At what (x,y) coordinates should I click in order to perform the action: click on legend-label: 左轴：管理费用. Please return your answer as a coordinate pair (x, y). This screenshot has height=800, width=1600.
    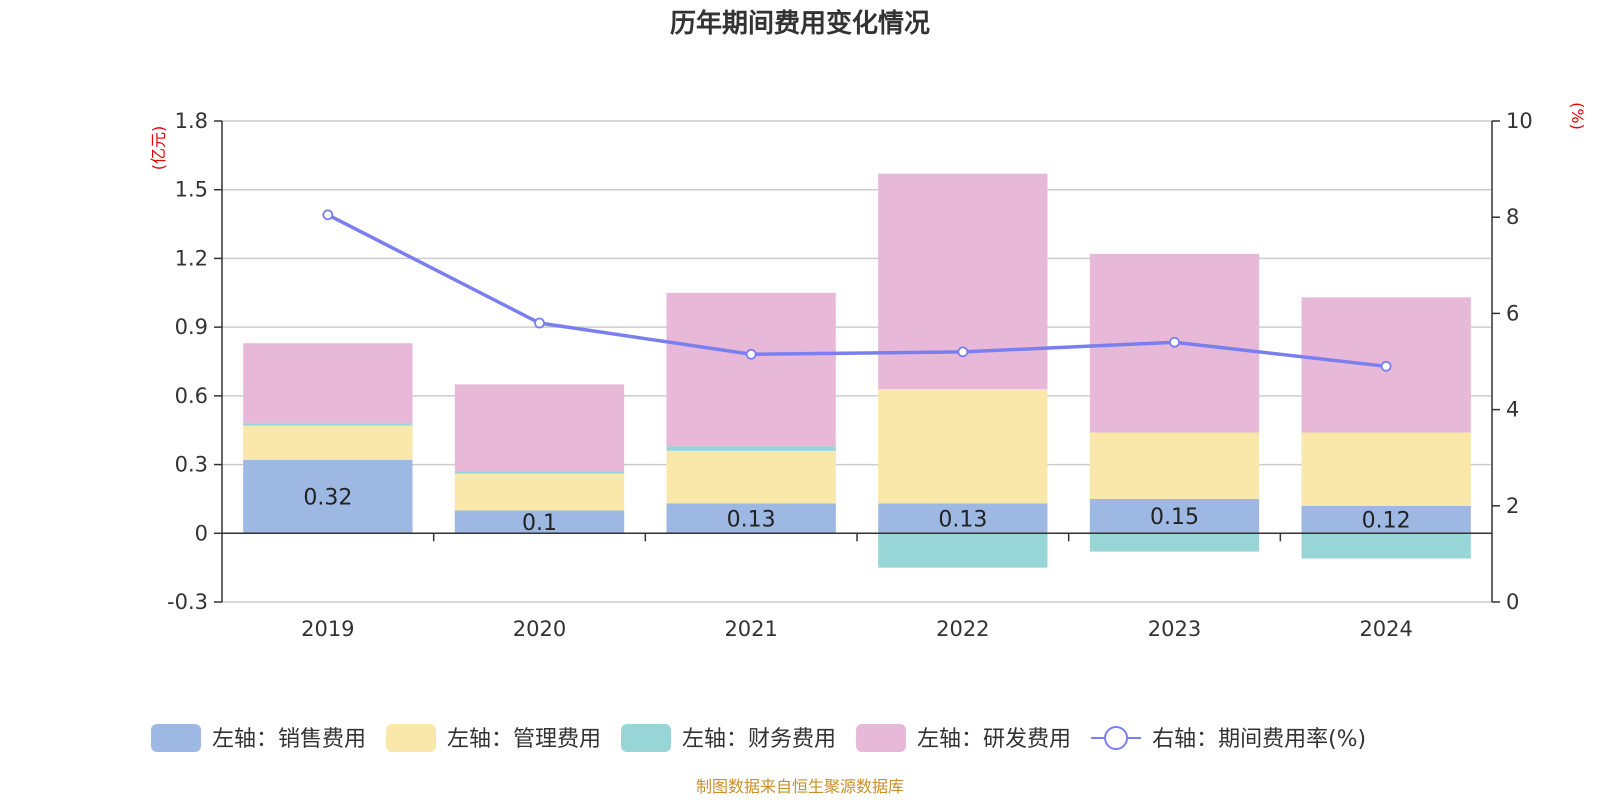
    Looking at the image, I should click on (524, 739).